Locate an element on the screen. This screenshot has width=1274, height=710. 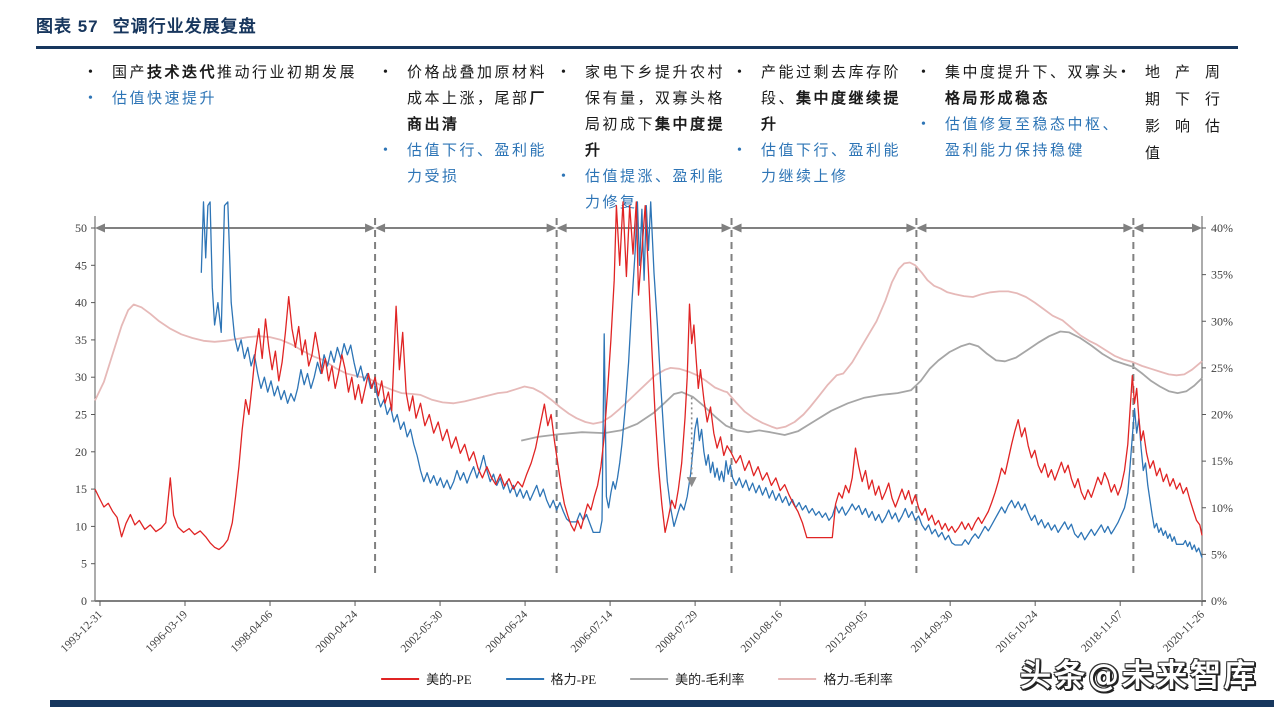
y-left-tick-label: 0 is located at coordinates (84, 601).